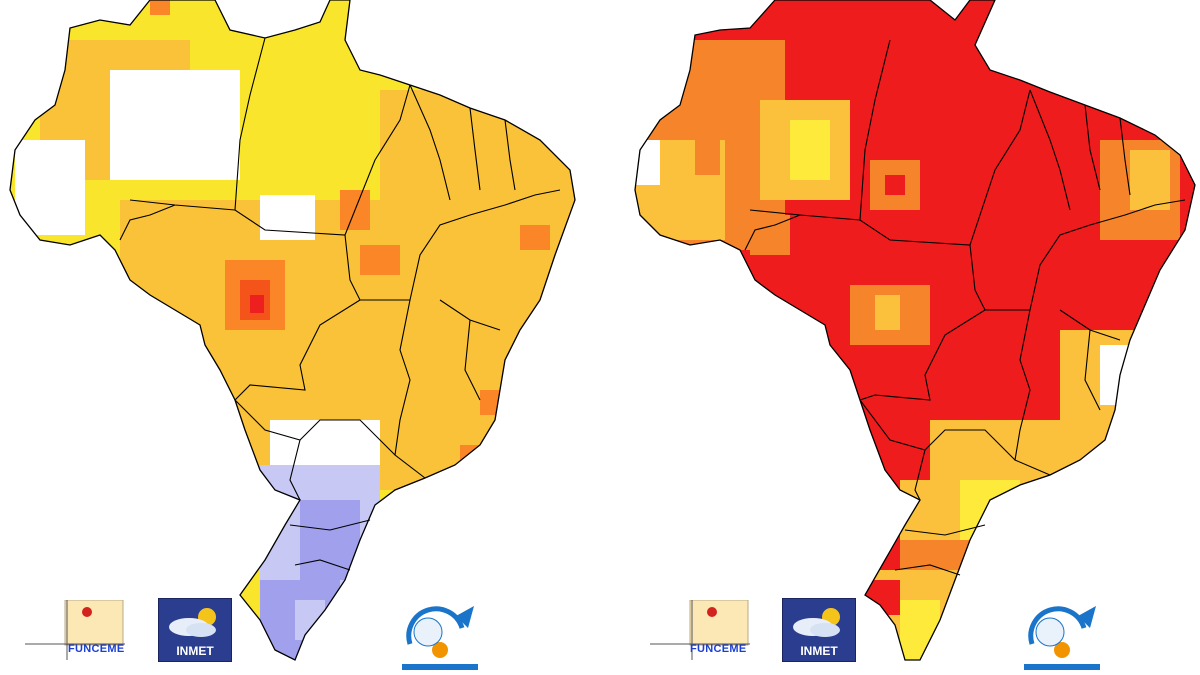 The width and height of the screenshot is (1200, 675). What do you see at coordinates (298, 670) in the screenshot?
I see `left-map-caption` at bounding box center [298, 670].